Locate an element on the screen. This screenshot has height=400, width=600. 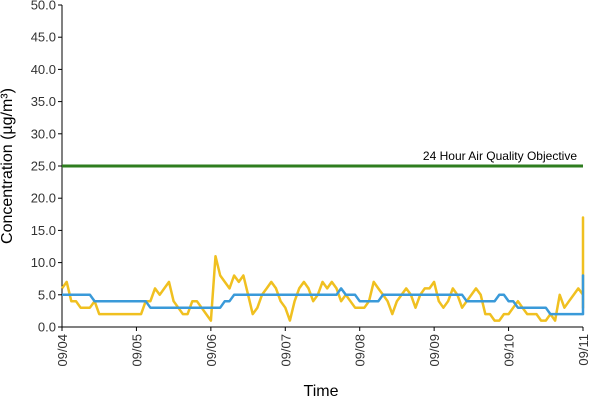
y-tick-label: 25.0 is located at coordinates (43, 166).